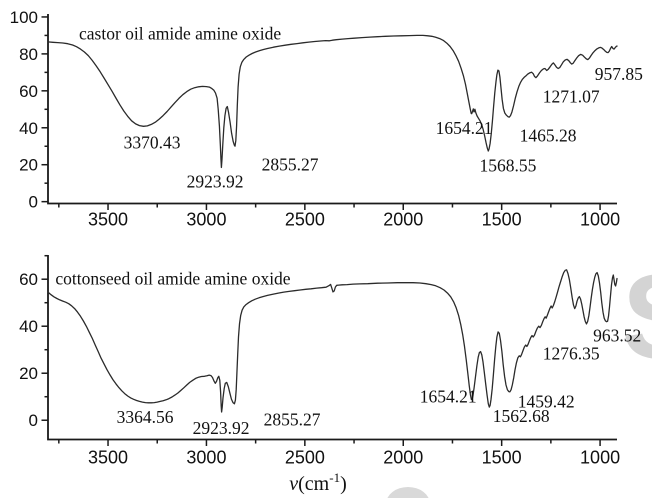 The image size is (652, 498). I want to click on peak-label: 1459.42, so click(546, 401).